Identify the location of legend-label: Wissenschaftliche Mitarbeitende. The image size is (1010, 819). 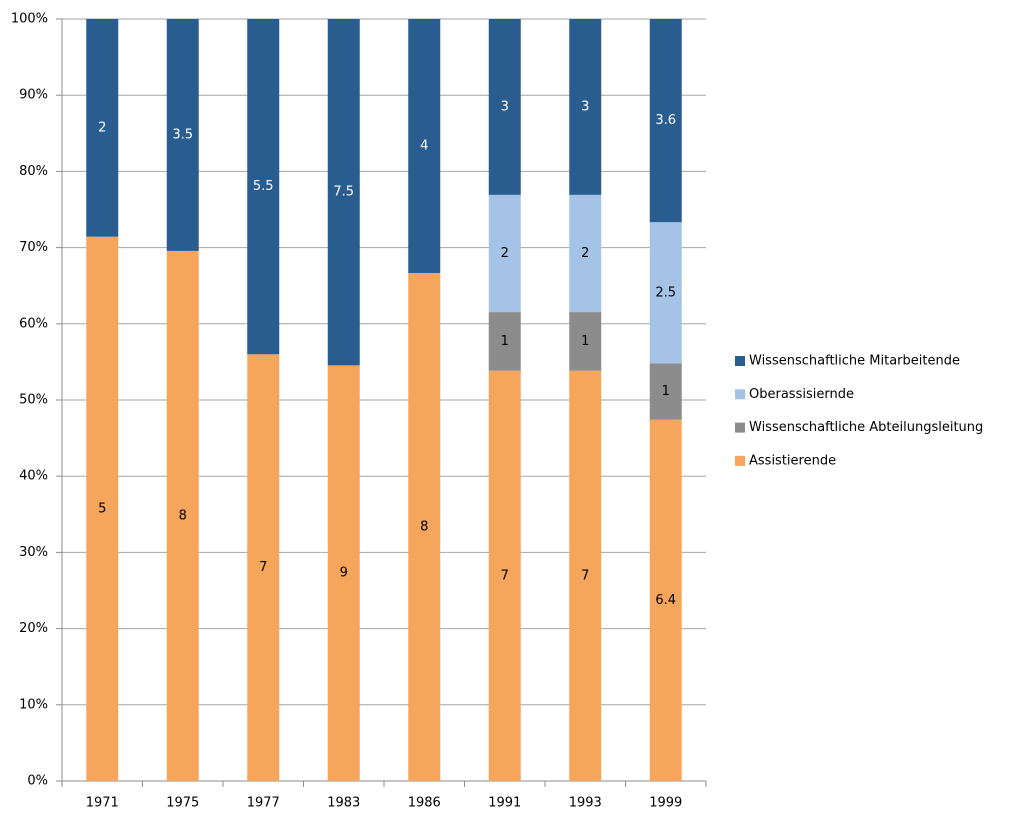
(854, 361).